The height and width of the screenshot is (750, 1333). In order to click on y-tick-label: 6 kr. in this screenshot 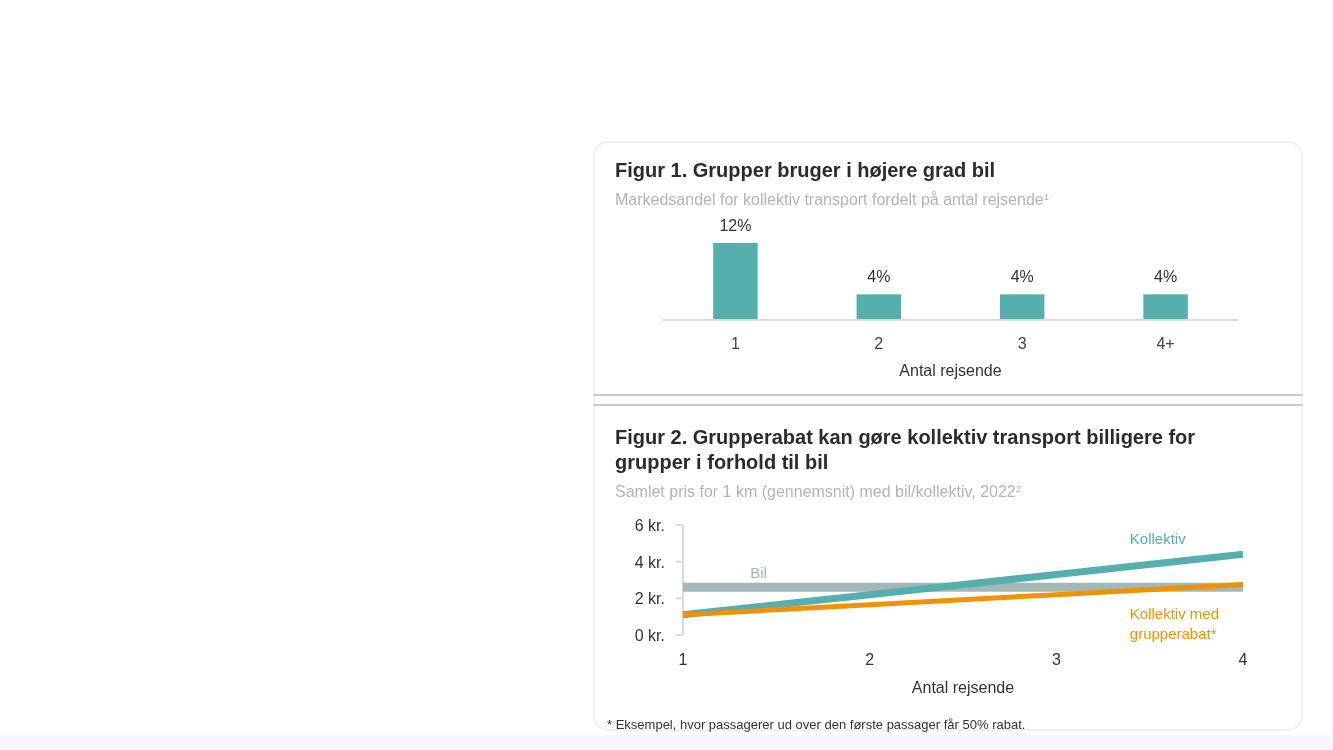, I will do `click(649, 525)`.